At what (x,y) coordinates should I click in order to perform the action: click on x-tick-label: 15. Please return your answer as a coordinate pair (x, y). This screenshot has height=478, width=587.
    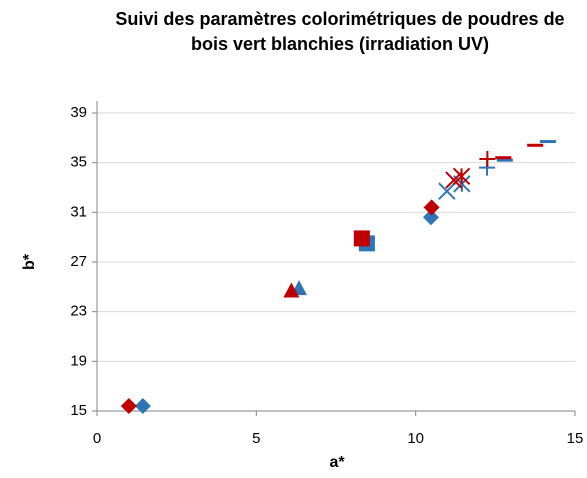
    Looking at the image, I should click on (575, 438).